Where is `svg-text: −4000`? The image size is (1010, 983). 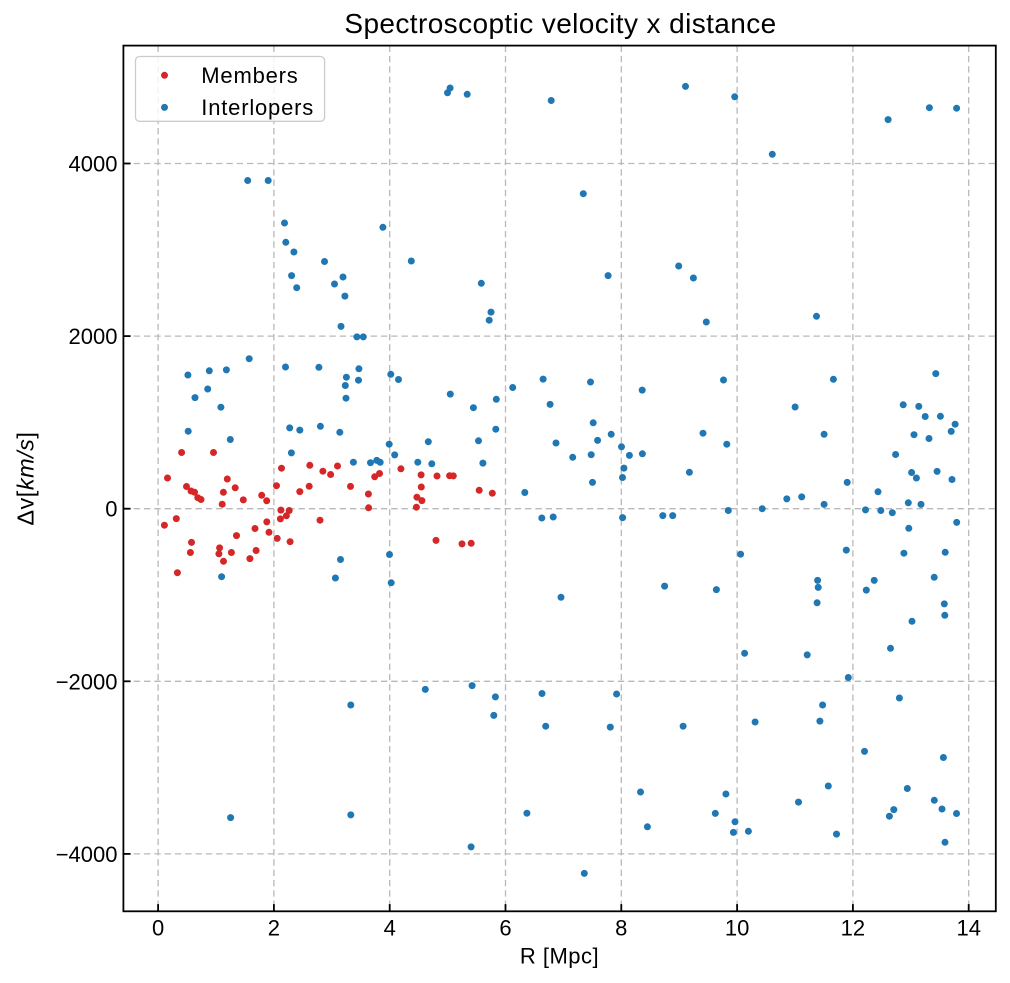
svg-text: −4000 is located at coordinates (87, 854).